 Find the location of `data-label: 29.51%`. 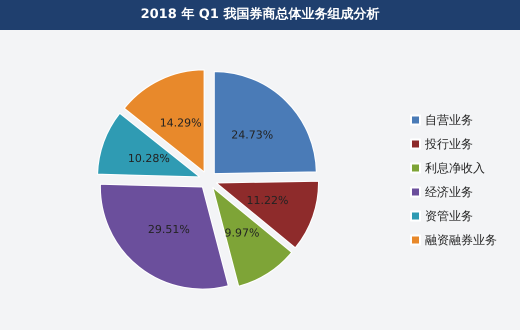

data-label: 29.51% is located at coordinates (169, 229).